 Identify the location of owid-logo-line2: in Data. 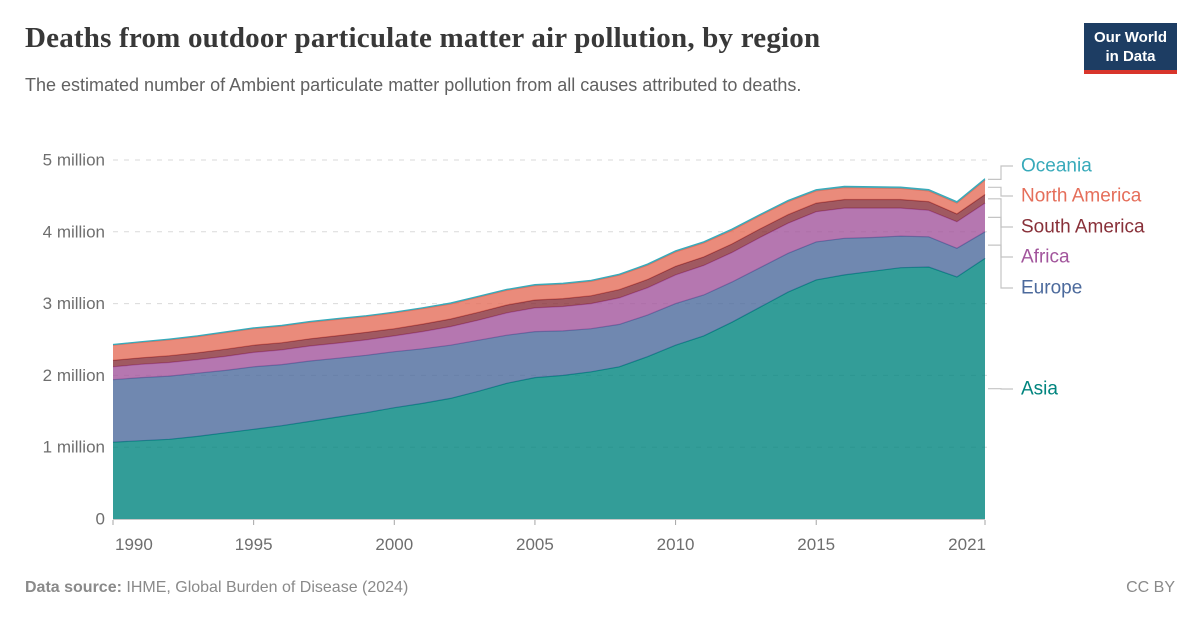
(1130, 57).